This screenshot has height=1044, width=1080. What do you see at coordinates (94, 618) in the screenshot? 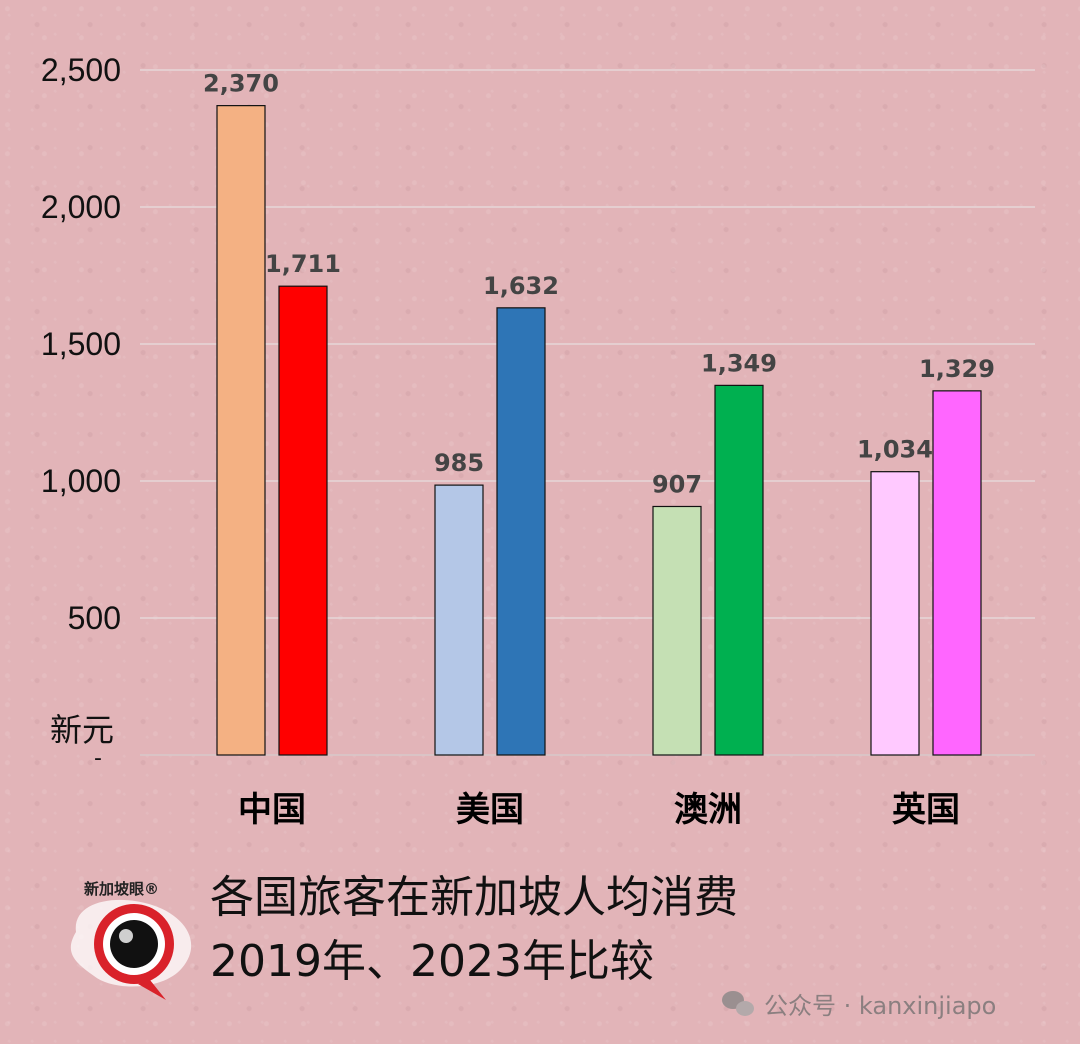
I see `y-tick-label: 500` at bounding box center [94, 618].